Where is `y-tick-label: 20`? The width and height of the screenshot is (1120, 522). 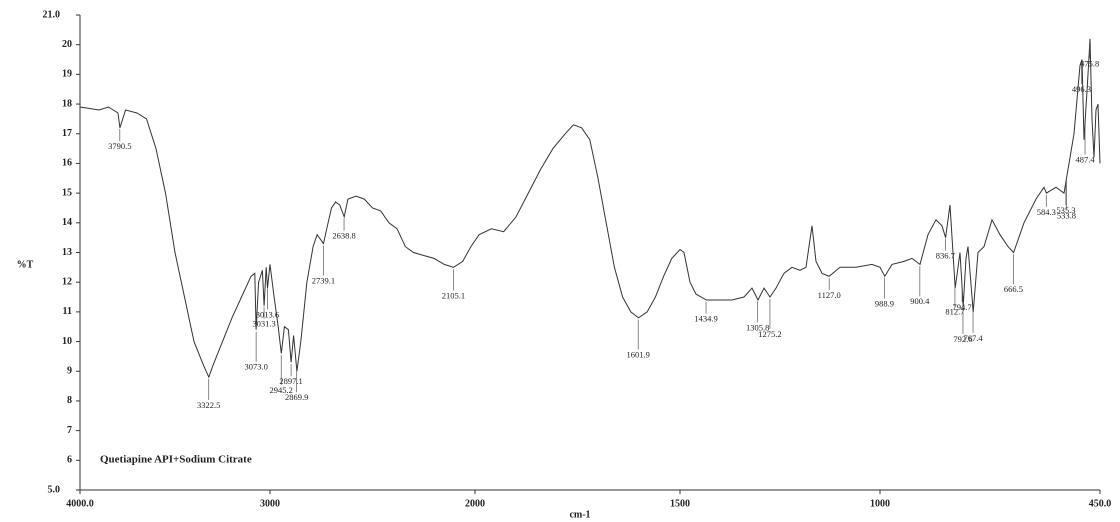
y-tick-label: 20 is located at coordinates (67, 44).